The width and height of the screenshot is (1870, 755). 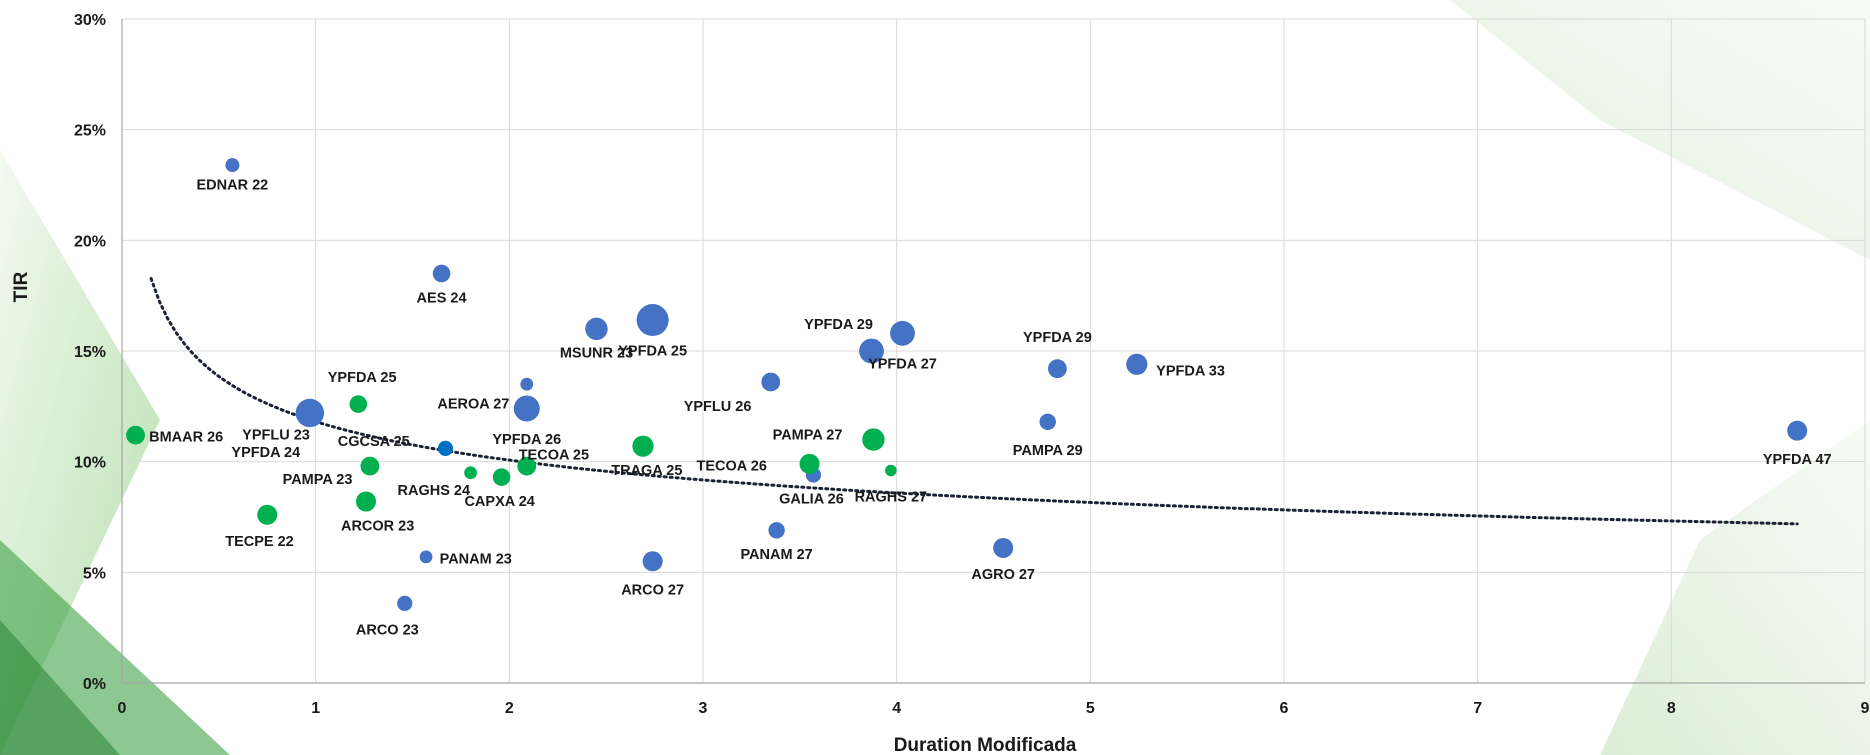 I want to click on point-label: PANAM 27, so click(x=776, y=555).